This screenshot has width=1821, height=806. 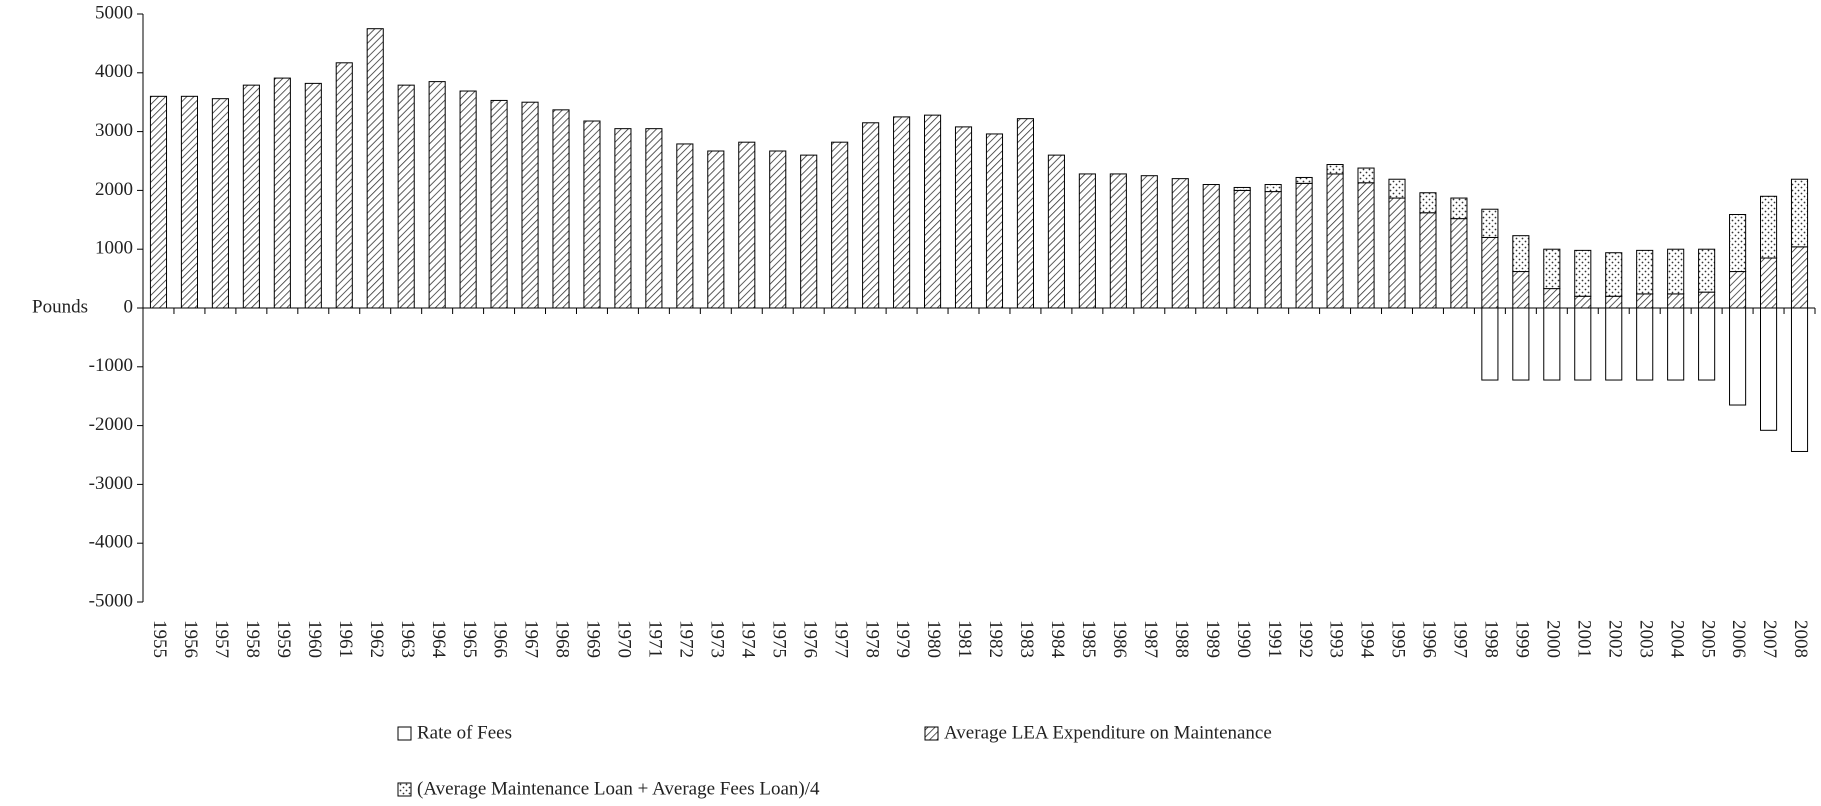 What do you see at coordinates (809, 639) in the screenshot?
I see `x-tick-label: 1976` at bounding box center [809, 639].